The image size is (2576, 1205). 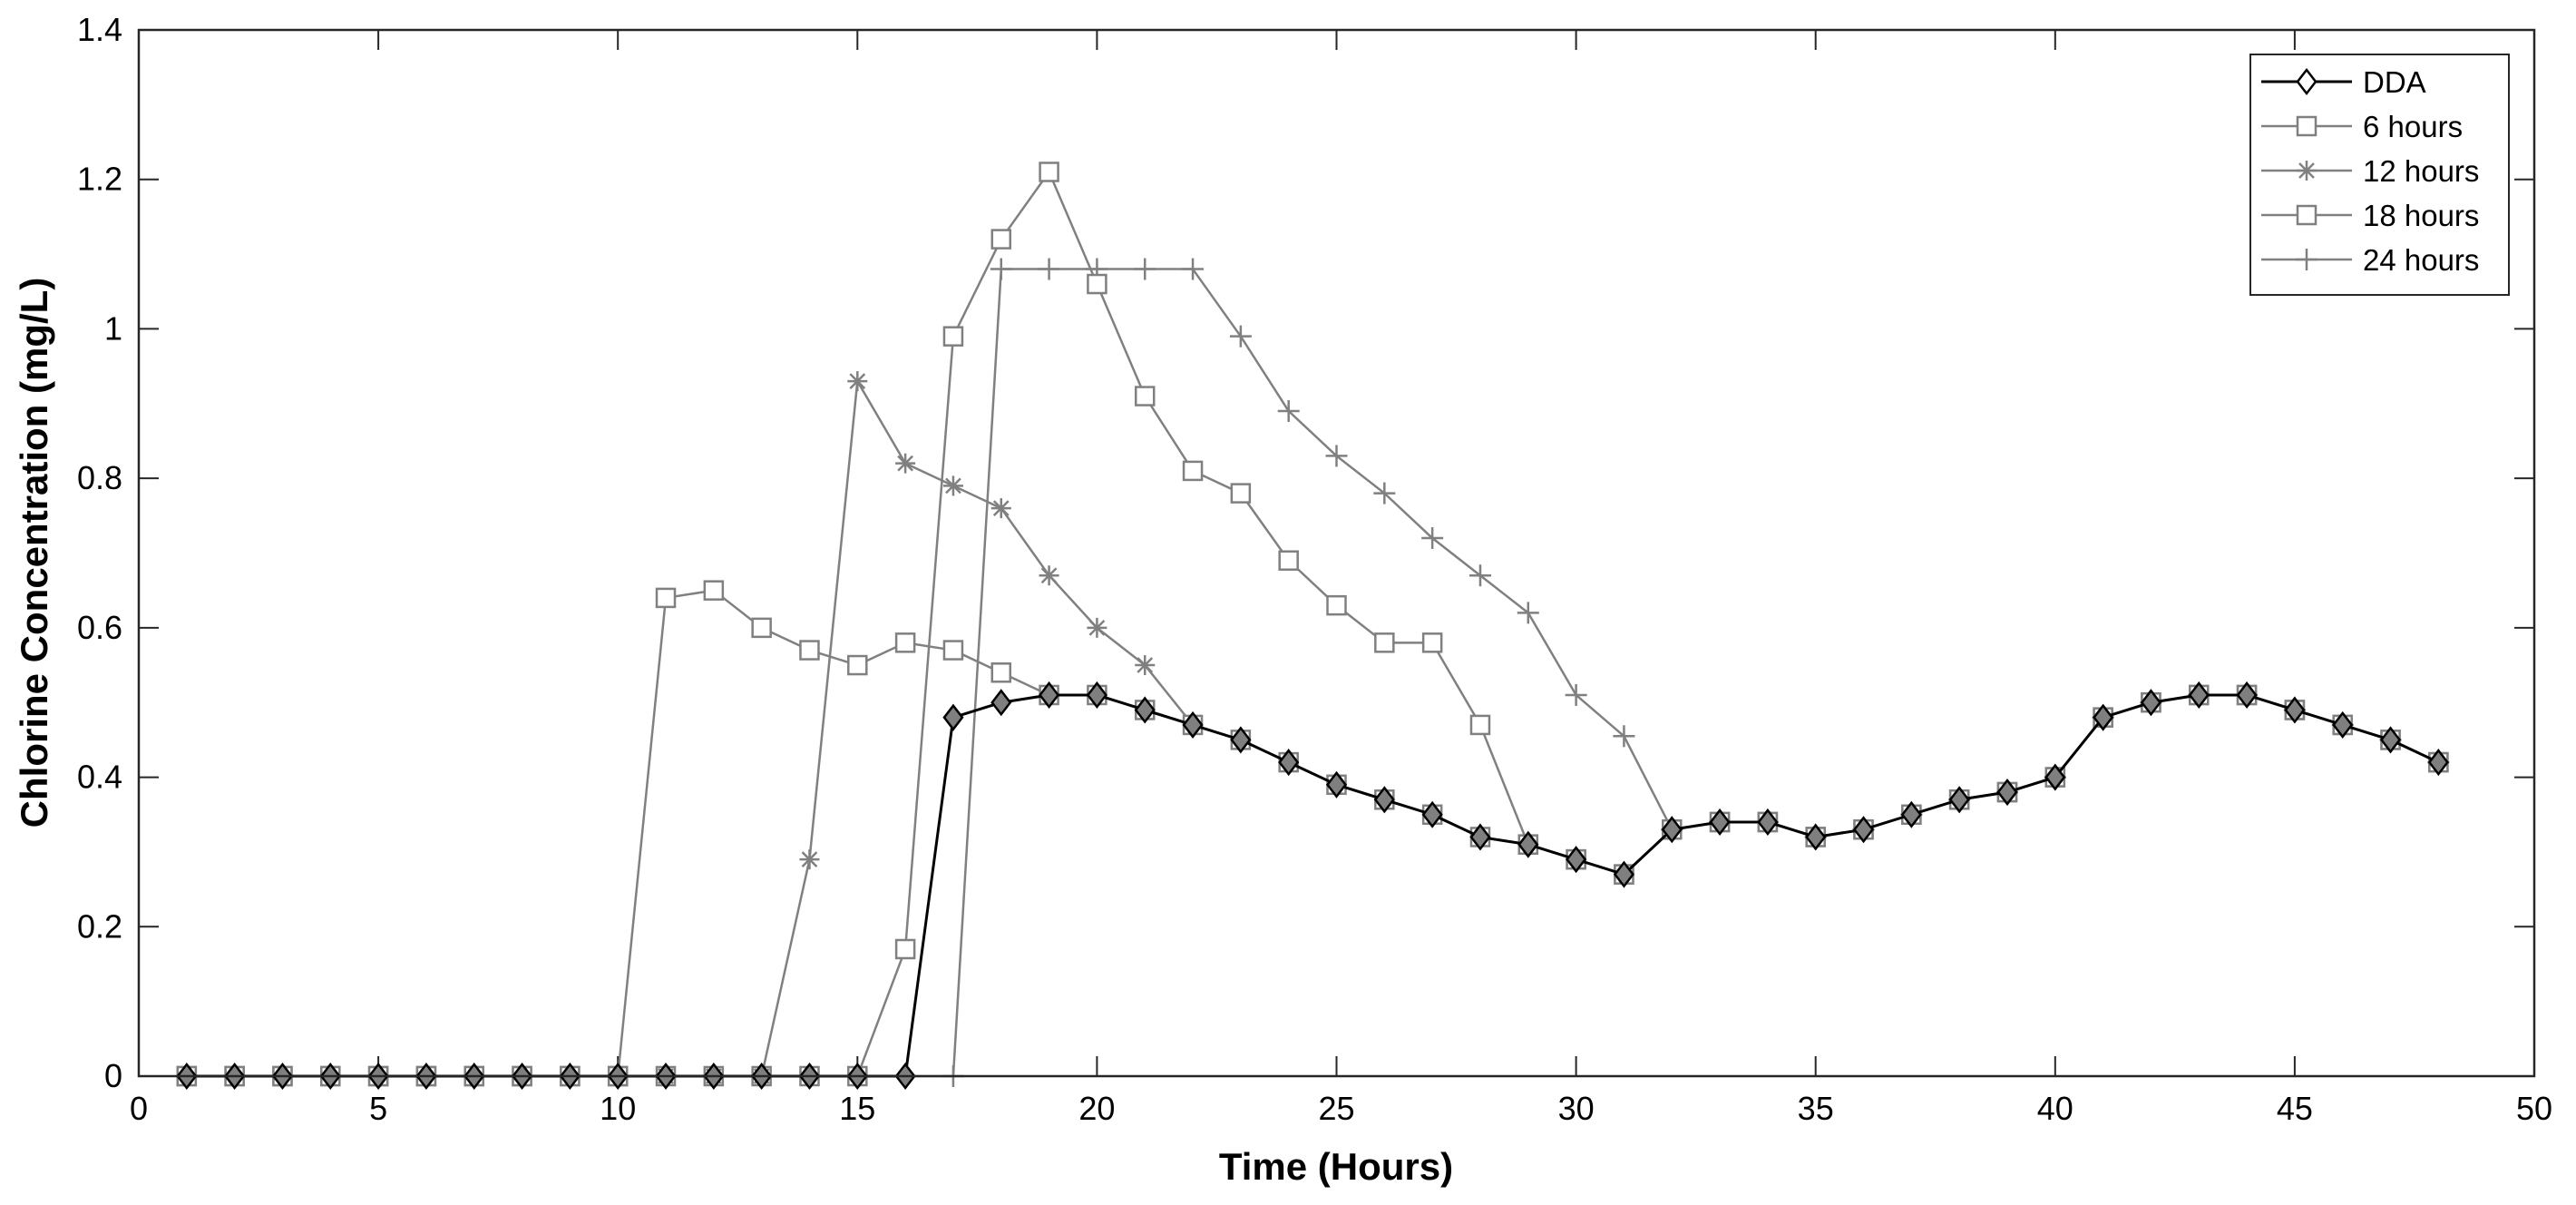 I want to click on legend-entry-dda: DDA, so click(x=2343, y=82).